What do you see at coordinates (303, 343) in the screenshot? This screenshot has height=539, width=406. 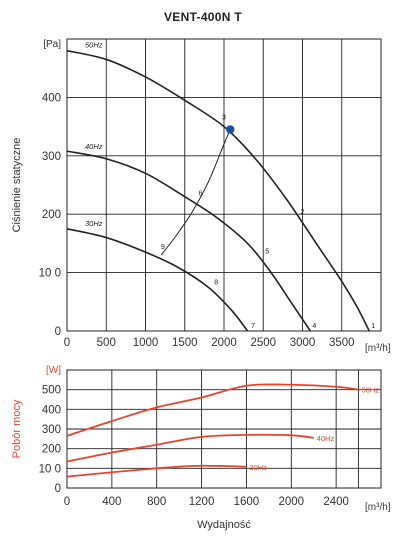 I see `x-tick-label: 3000` at bounding box center [303, 343].